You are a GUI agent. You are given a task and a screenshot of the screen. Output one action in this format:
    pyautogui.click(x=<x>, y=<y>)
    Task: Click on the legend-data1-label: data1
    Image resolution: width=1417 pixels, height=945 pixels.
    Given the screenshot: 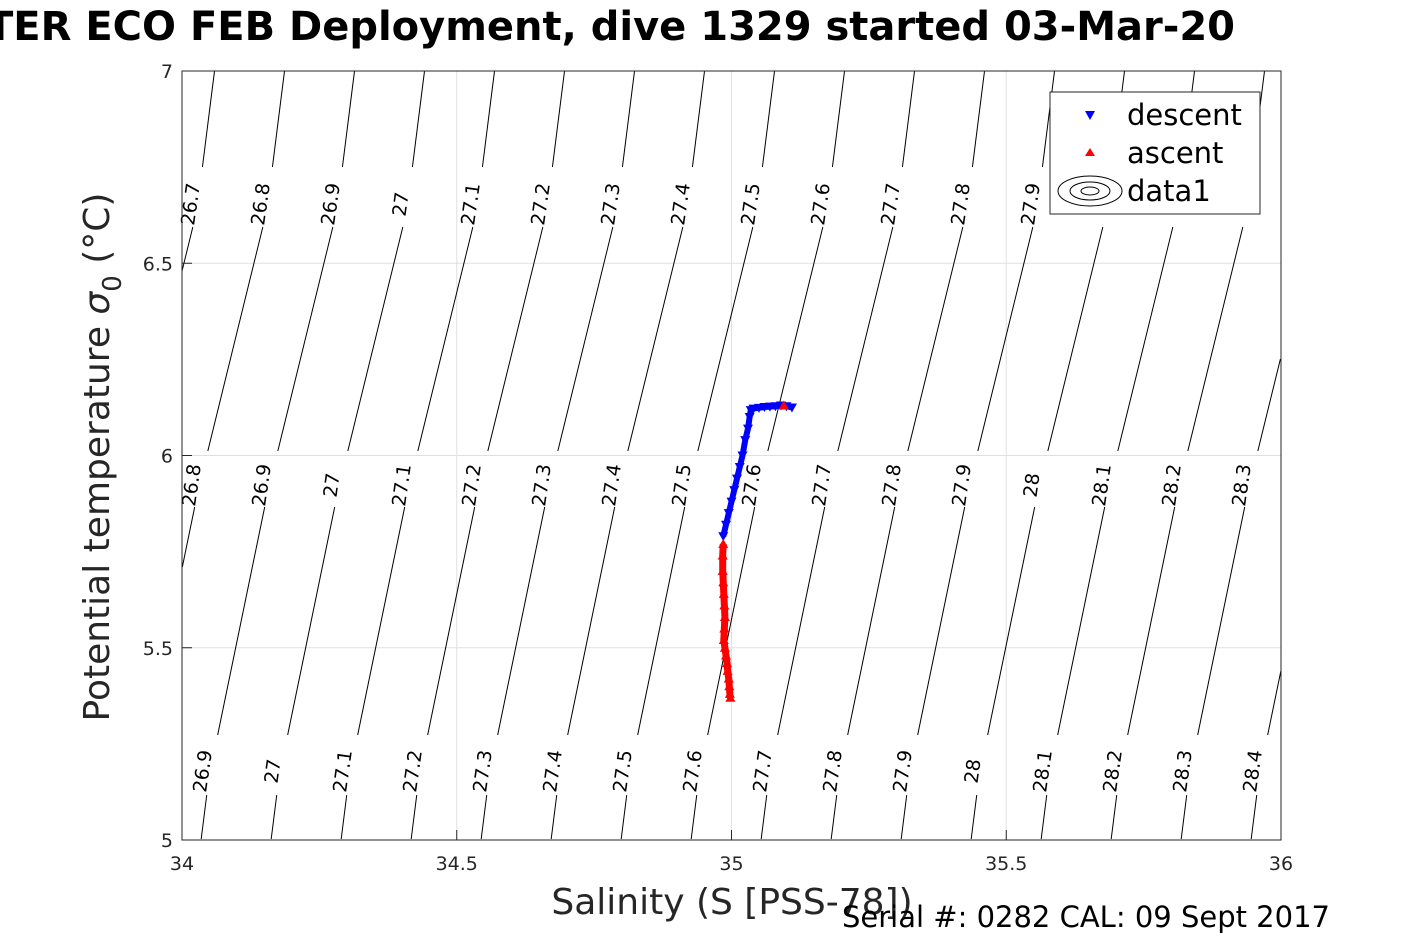 What is the action you would take?
    pyautogui.click(x=1169, y=191)
    